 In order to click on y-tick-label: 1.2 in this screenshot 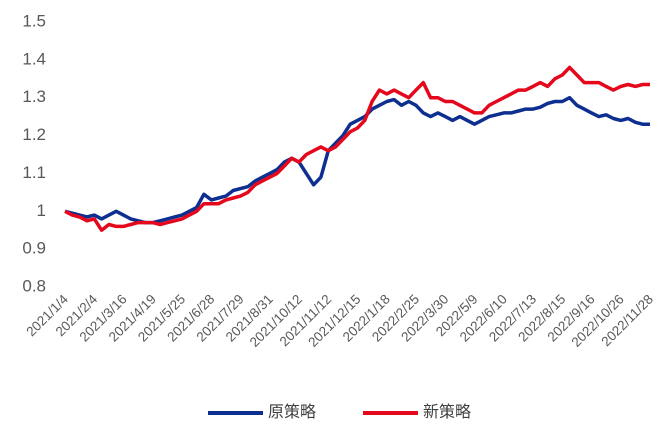, I will do `click(34, 134)`.